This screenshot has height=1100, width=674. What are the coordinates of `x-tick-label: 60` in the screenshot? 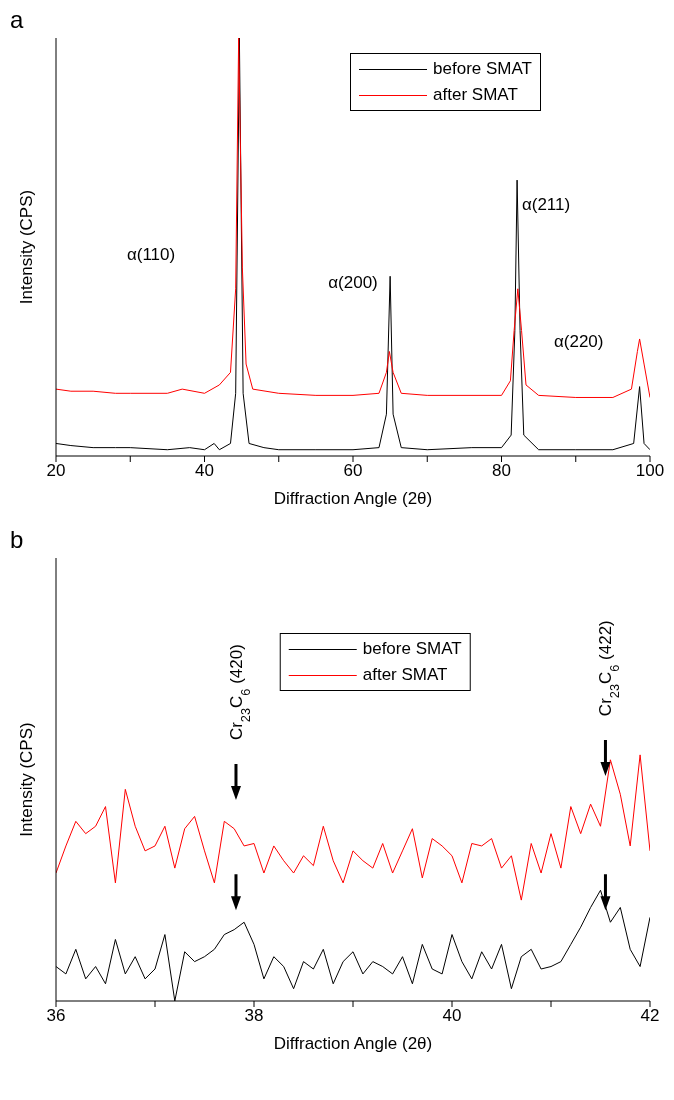 It's located at (353, 471).